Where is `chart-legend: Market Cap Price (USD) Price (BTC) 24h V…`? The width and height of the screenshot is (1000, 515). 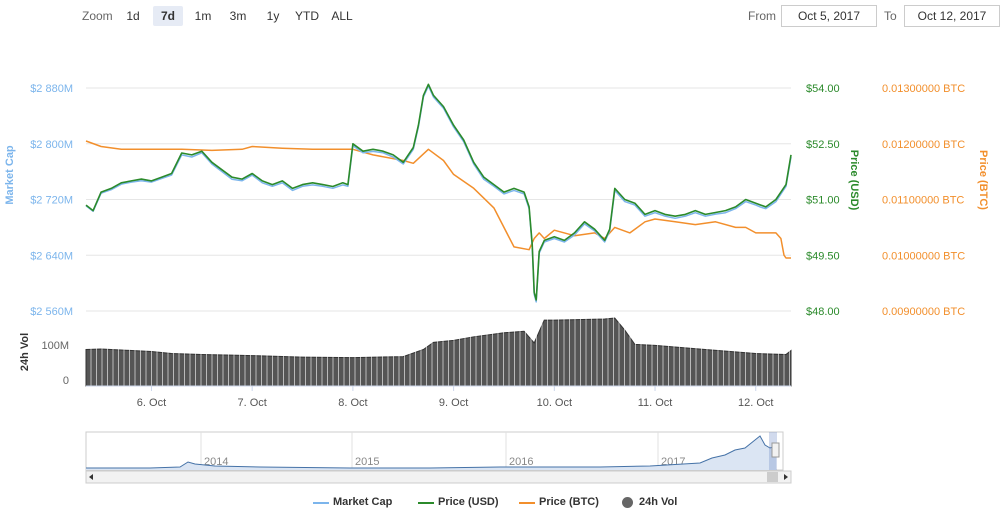 chart-legend: Market Cap Price (USD) Price (BTC) 24h V… is located at coordinates (500, 504).